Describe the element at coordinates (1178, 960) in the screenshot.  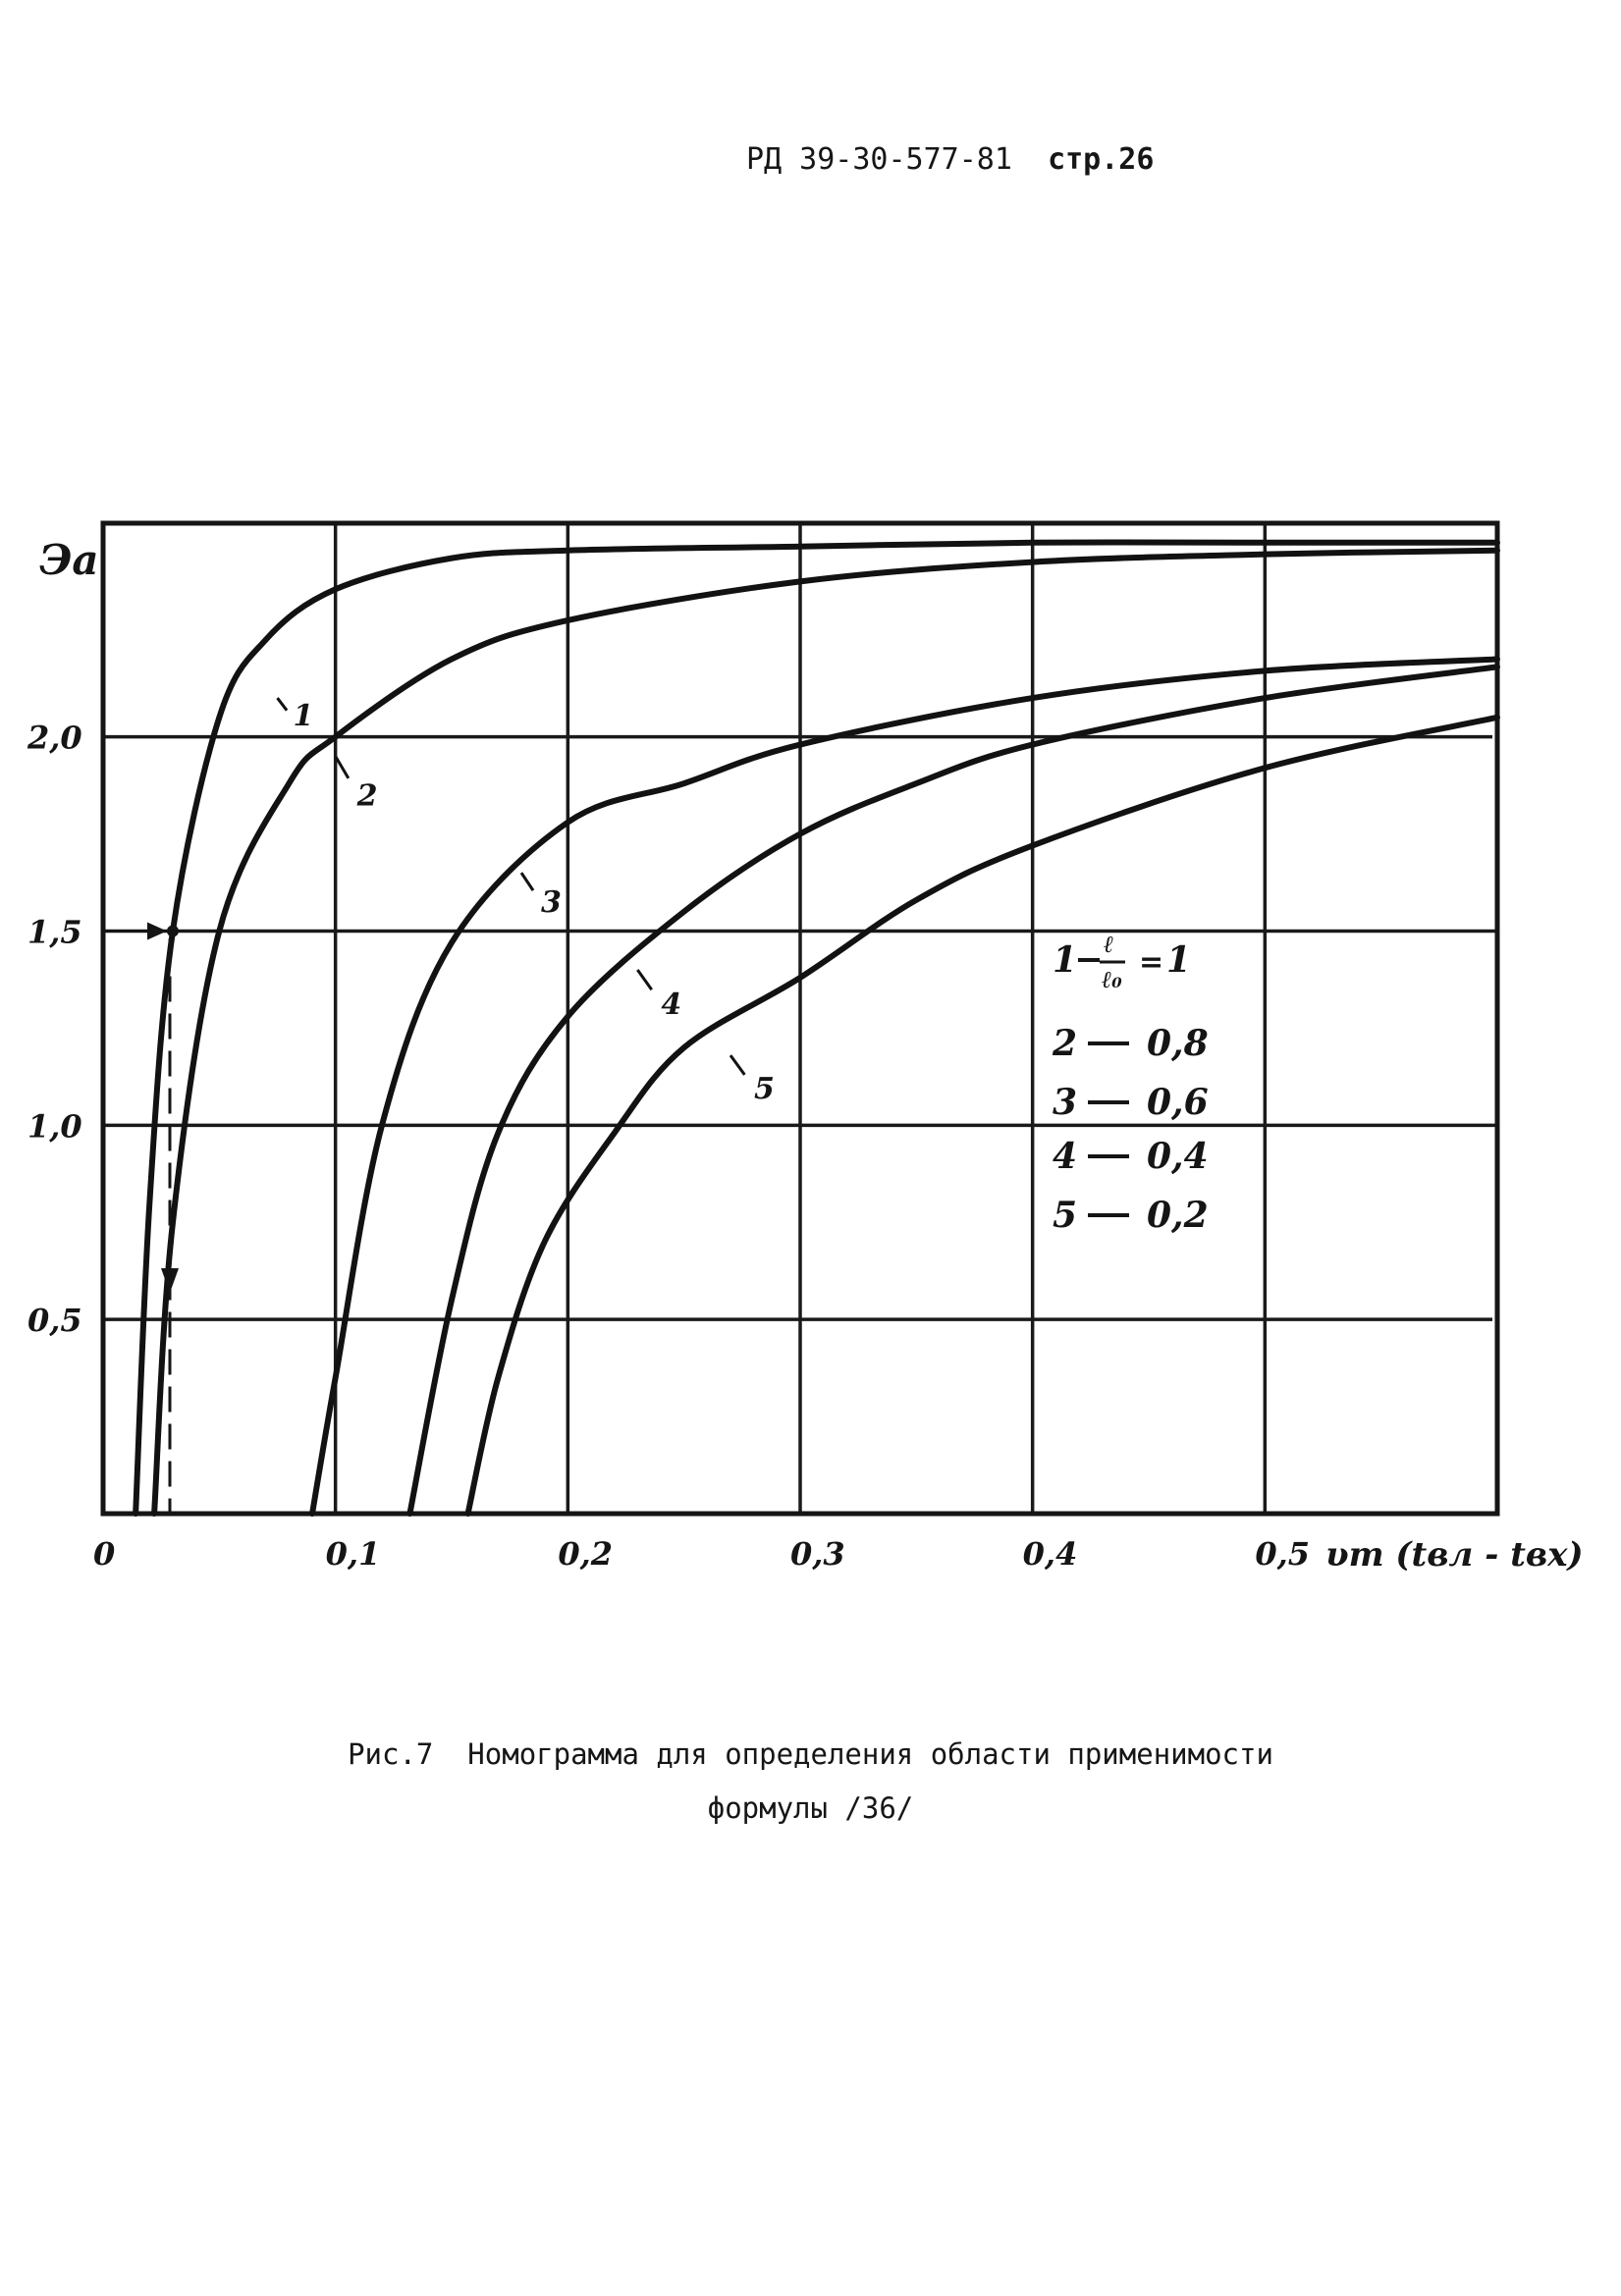
I see `legend-value: 1` at that location.